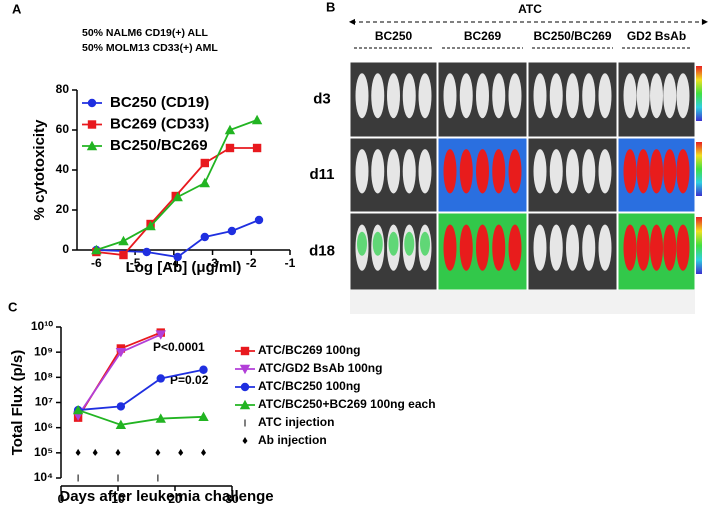 The image size is (711, 508). Describe the element at coordinates (290, 263) in the screenshot. I see `x-tick-label: -1` at that location.